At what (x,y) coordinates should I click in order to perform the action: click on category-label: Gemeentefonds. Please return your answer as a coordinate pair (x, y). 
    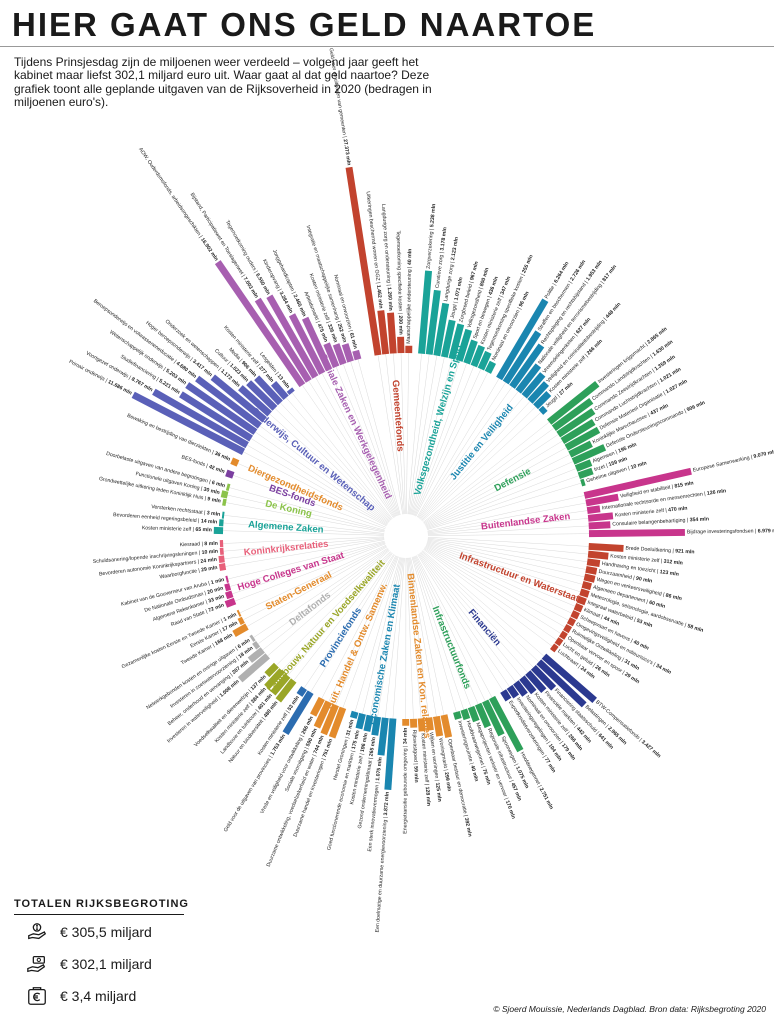
    Looking at the image, I should click on (398, 416).